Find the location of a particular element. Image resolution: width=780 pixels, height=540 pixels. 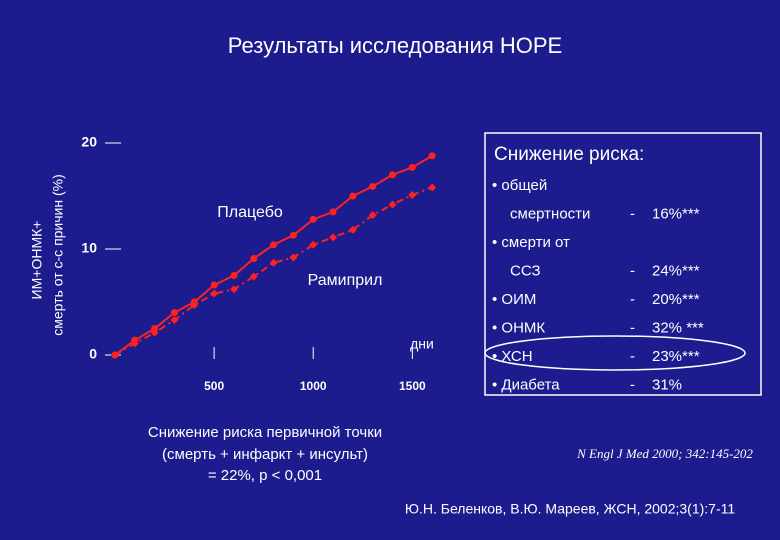

risk-label: смертности is located at coordinates (550, 213).